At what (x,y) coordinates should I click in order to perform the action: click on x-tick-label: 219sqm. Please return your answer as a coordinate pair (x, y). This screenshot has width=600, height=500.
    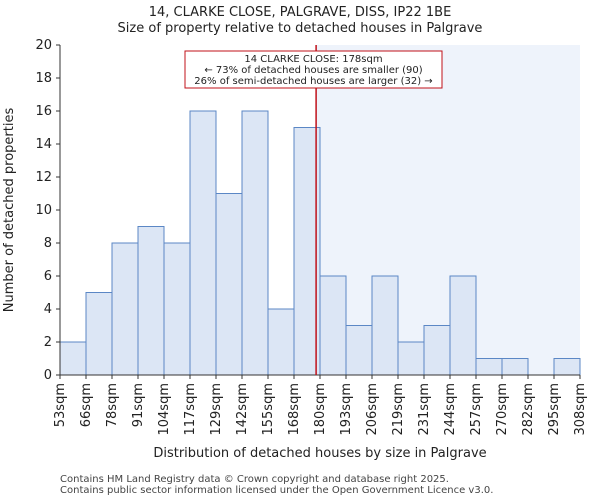
    Looking at the image, I should click on (398, 409).